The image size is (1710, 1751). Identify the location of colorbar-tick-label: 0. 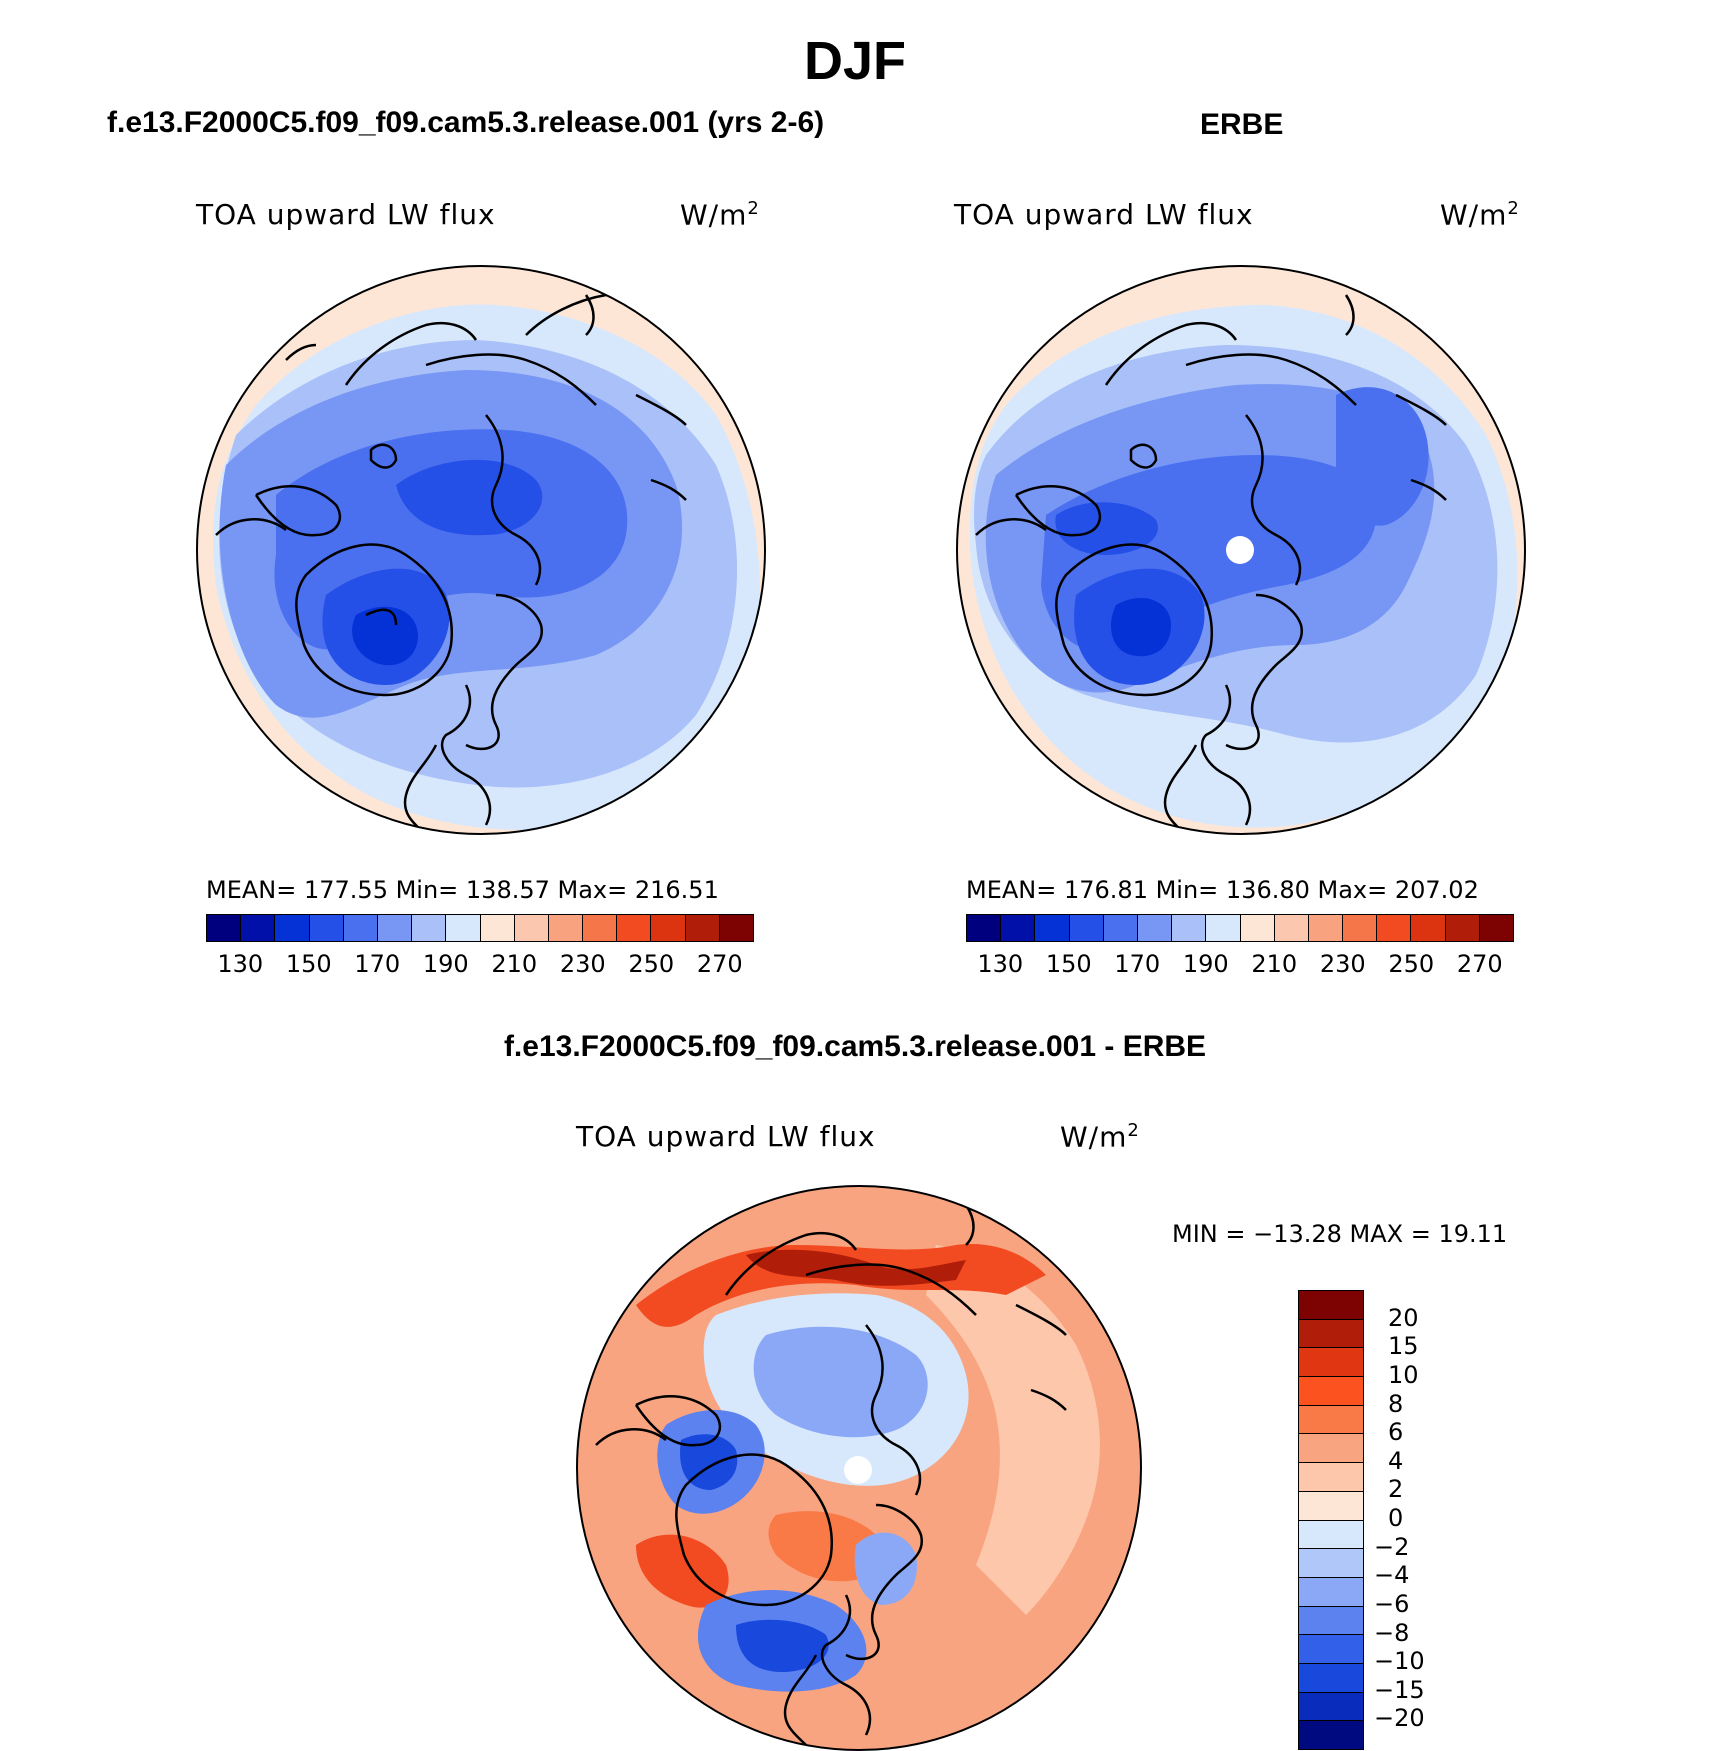
(1396, 1518).